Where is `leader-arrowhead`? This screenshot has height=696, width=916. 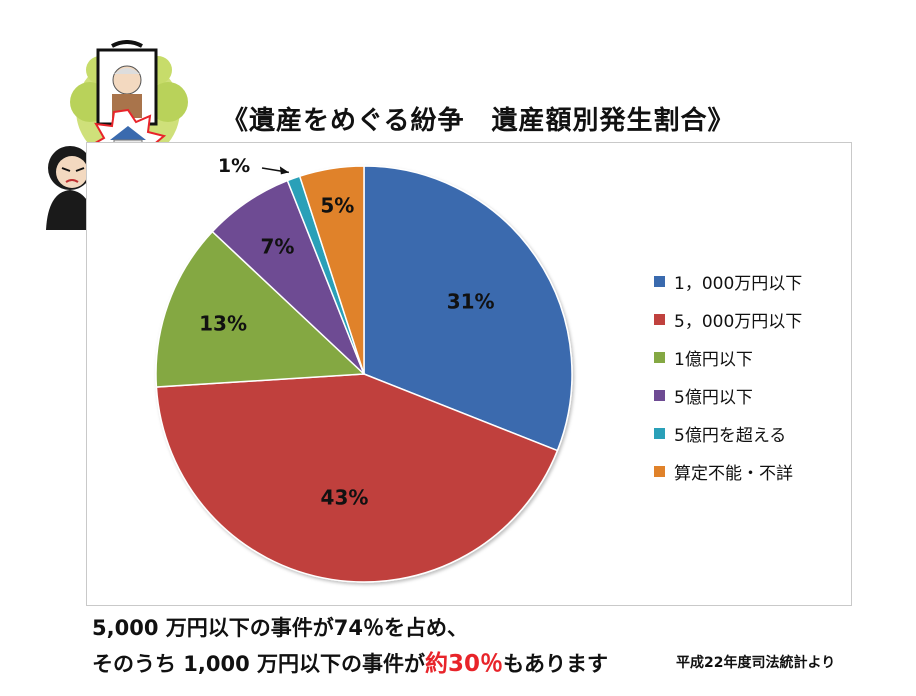 leader-arrowhead is located at coordinates (284, 170).